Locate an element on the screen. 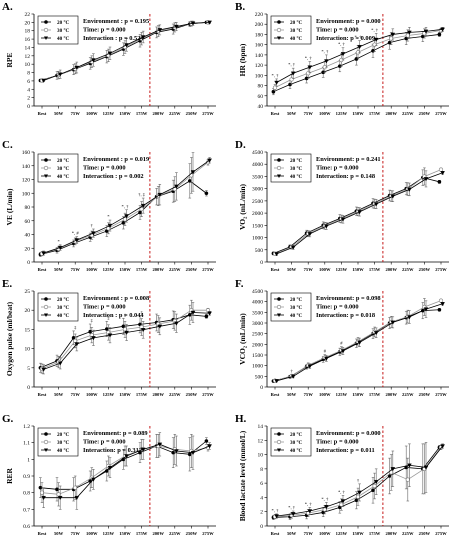 This screenshot has height=550, width=455. series-line is located at coordinates (359, 481).